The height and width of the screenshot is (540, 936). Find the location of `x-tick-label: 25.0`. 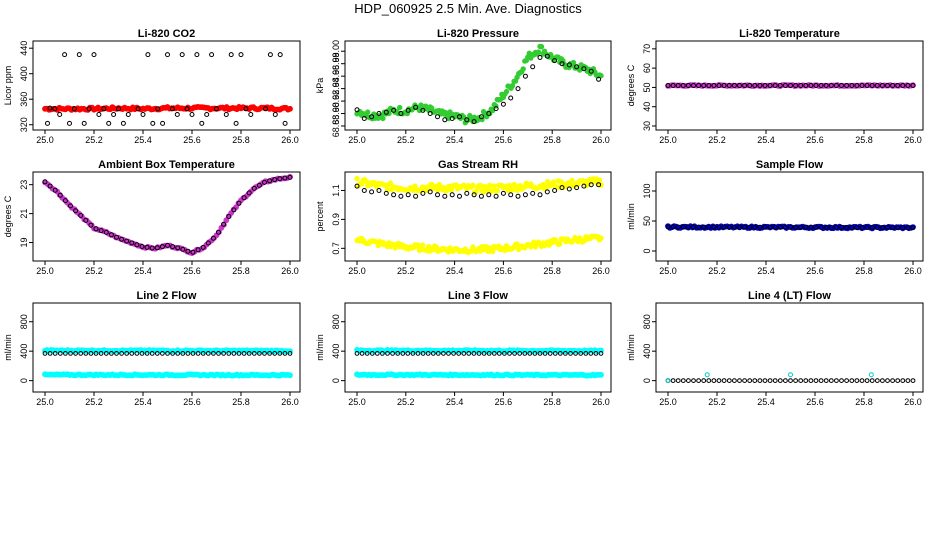

x-tick-label: 25.0 is located at coordinates (357, 402).